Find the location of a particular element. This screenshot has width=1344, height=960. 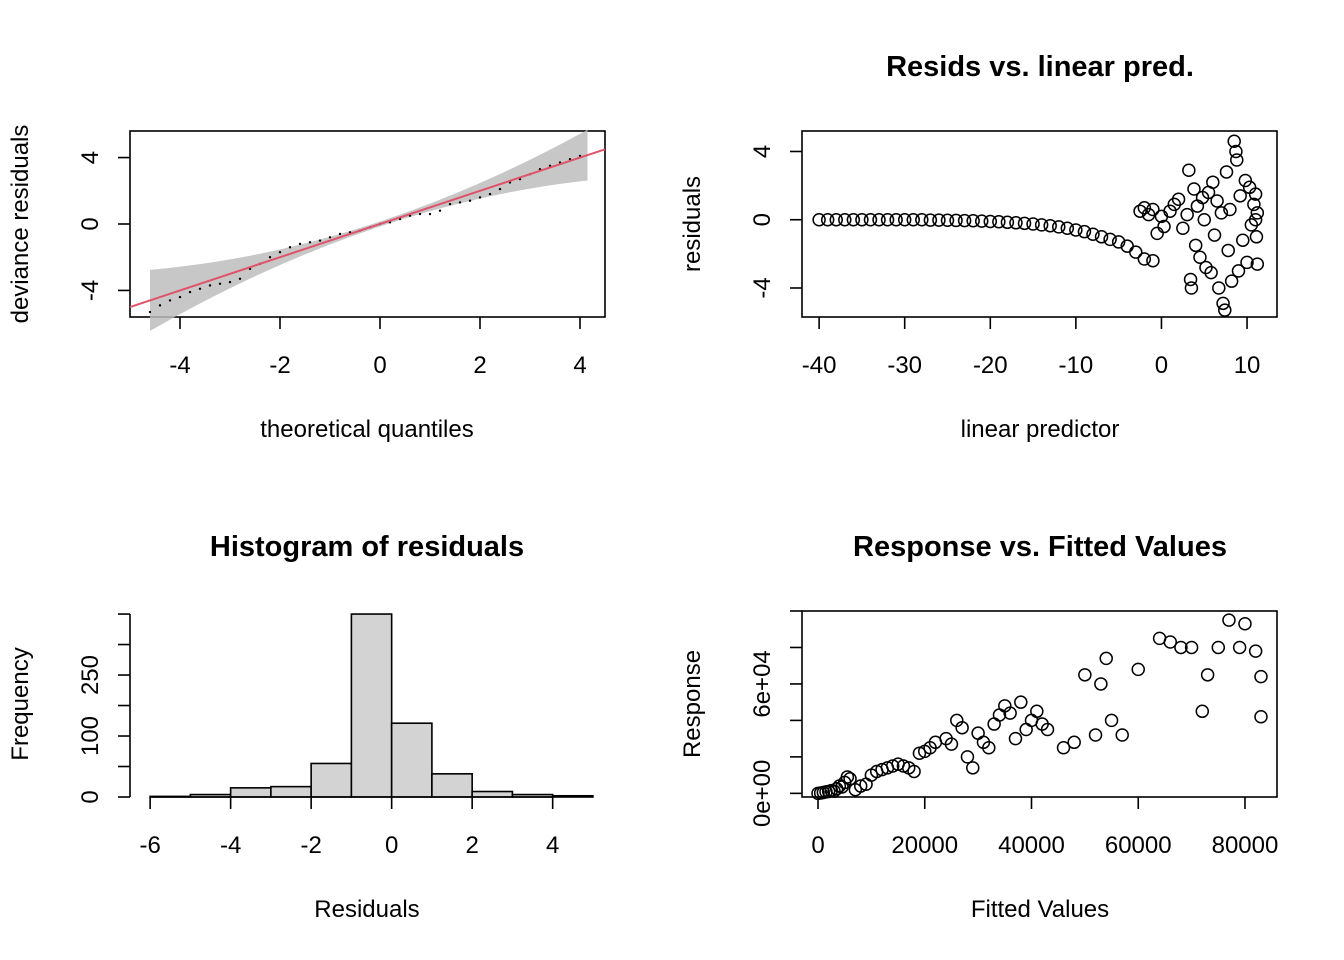

resid-vs-linpred-x-ticks: -40 -30 -20 -10 0 10 is located at coordinates (1031, 348).